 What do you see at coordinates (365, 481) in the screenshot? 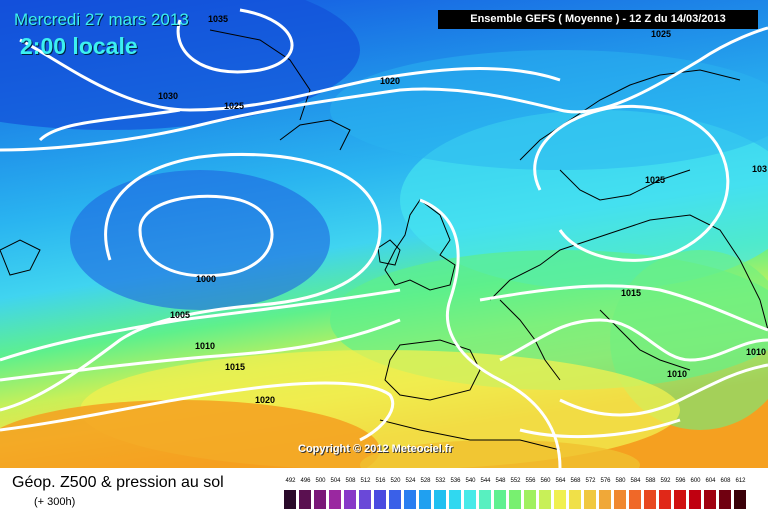
I see `scale-label: 512` at bounding box center [365, 481].